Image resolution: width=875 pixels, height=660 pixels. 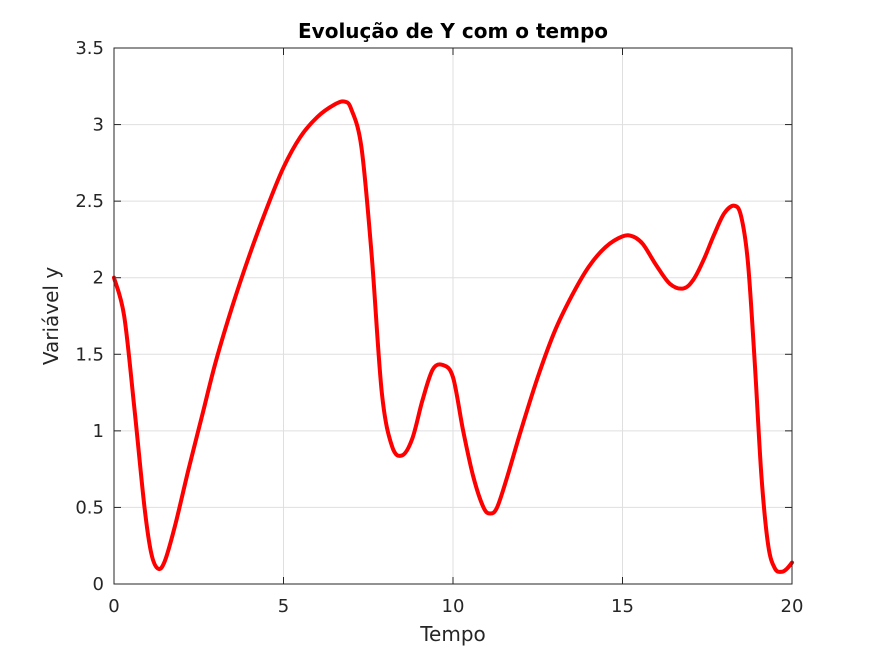 What do you see at coordinates (792, 606) in the screenshot?
I see `x-tick-label: 20` at bounding box center [792, 606].